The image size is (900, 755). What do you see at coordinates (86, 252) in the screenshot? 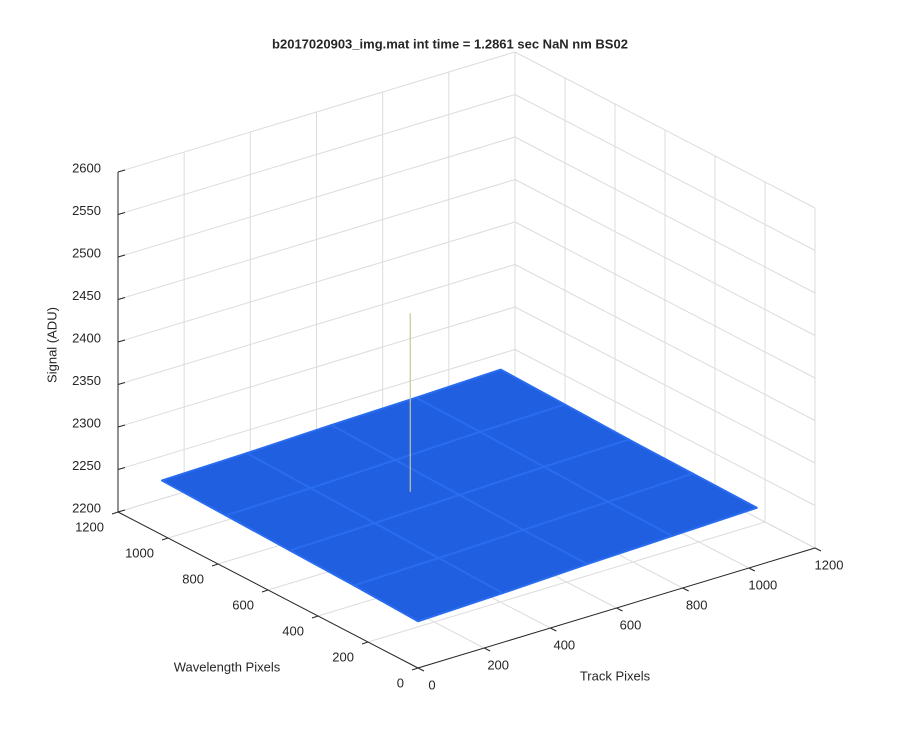
I see `z-tick-label: 2500` at bounding box center [86, 252].